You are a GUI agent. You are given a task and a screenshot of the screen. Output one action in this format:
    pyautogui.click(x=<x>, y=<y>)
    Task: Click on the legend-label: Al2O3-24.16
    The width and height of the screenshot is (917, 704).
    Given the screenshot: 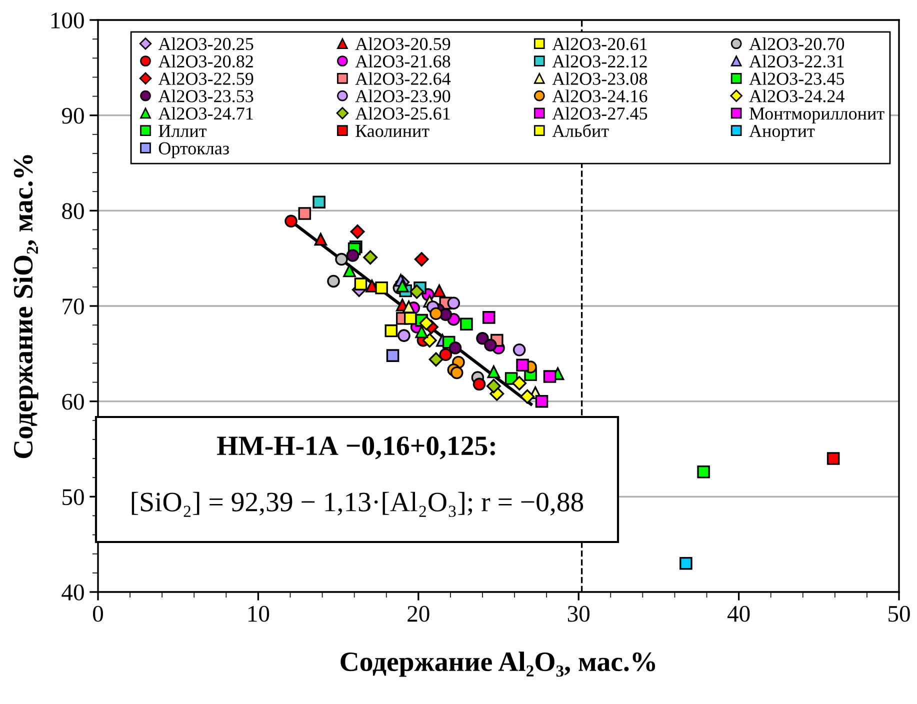 What is the action you would take?
    pyautogui.click(x=600, y=96)
    